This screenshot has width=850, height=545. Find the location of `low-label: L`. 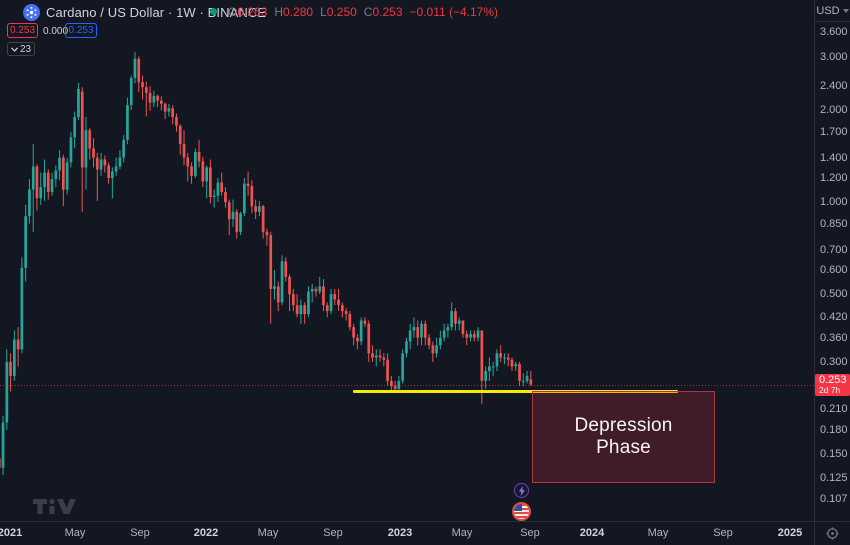

low-label: L is located at coordinates (323, 12).